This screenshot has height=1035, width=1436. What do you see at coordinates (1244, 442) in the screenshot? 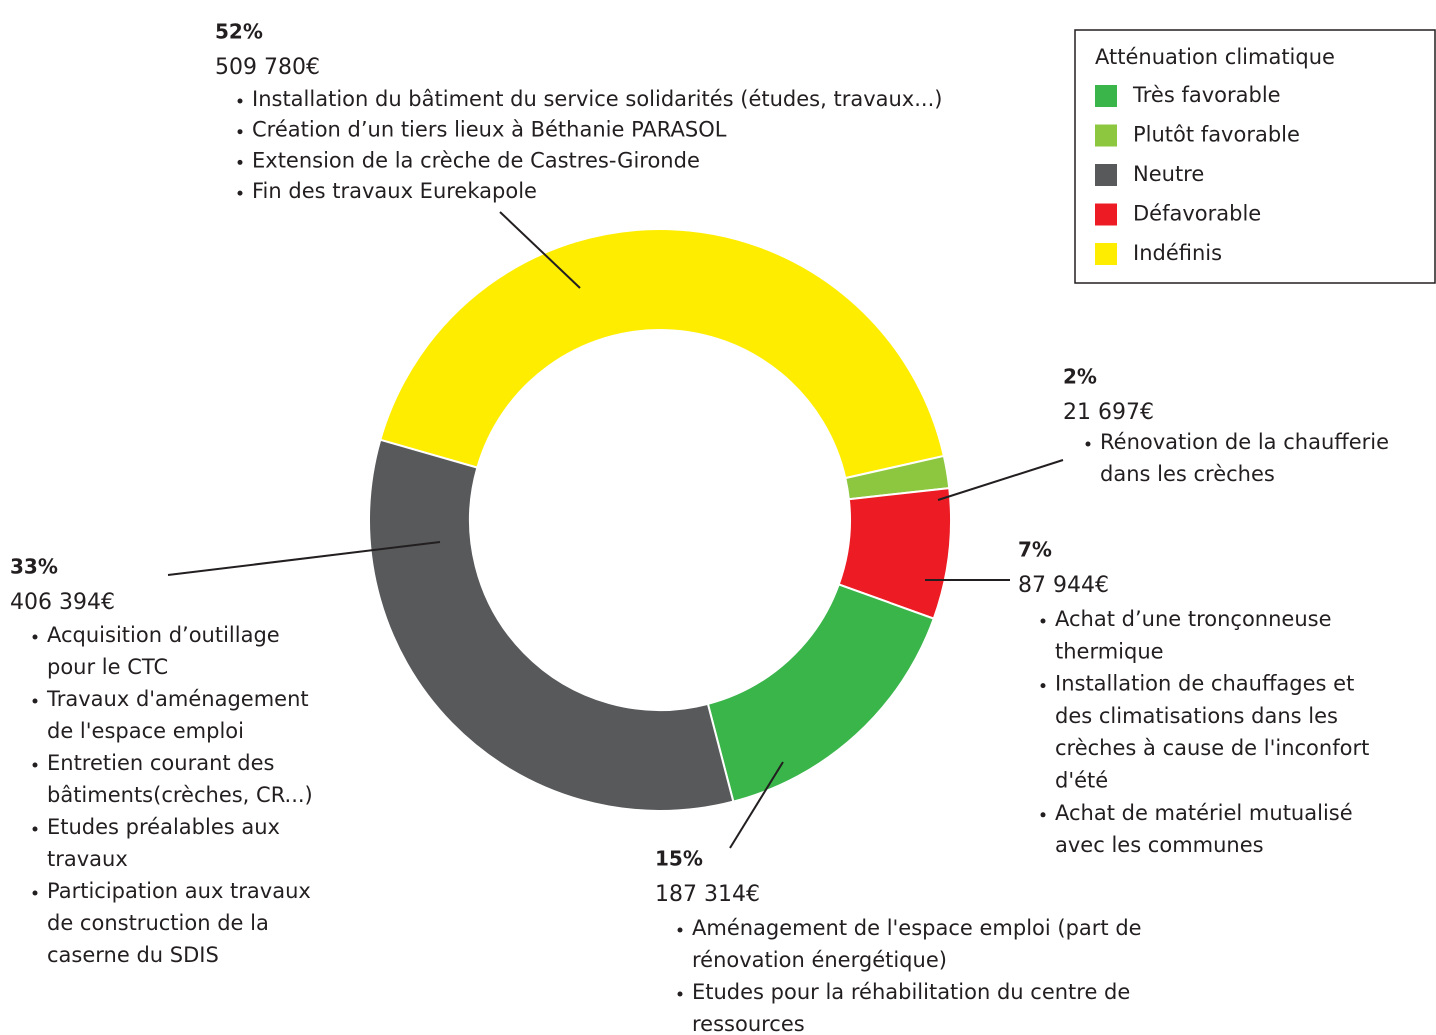
I see `bullet-text: Rénovation de la chaufferie` at bounding box center [1244, 442].